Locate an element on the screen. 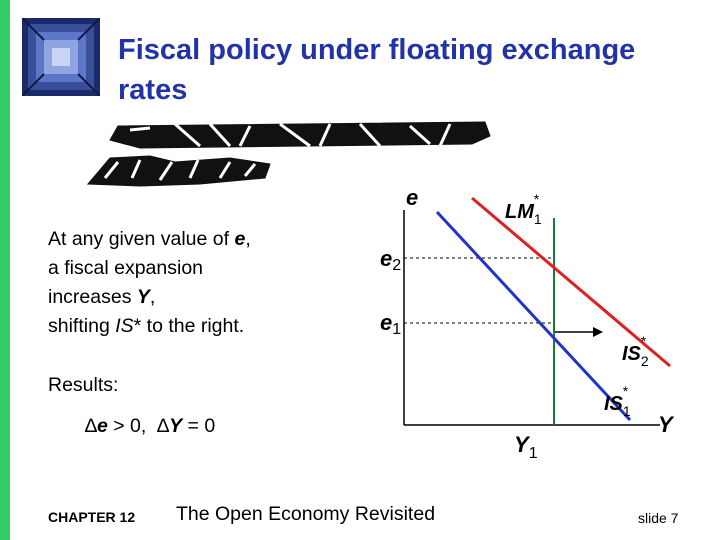 The width and height of the screenshot is (720, 540). e1-label: e1 is located at coordinates (390, 324).